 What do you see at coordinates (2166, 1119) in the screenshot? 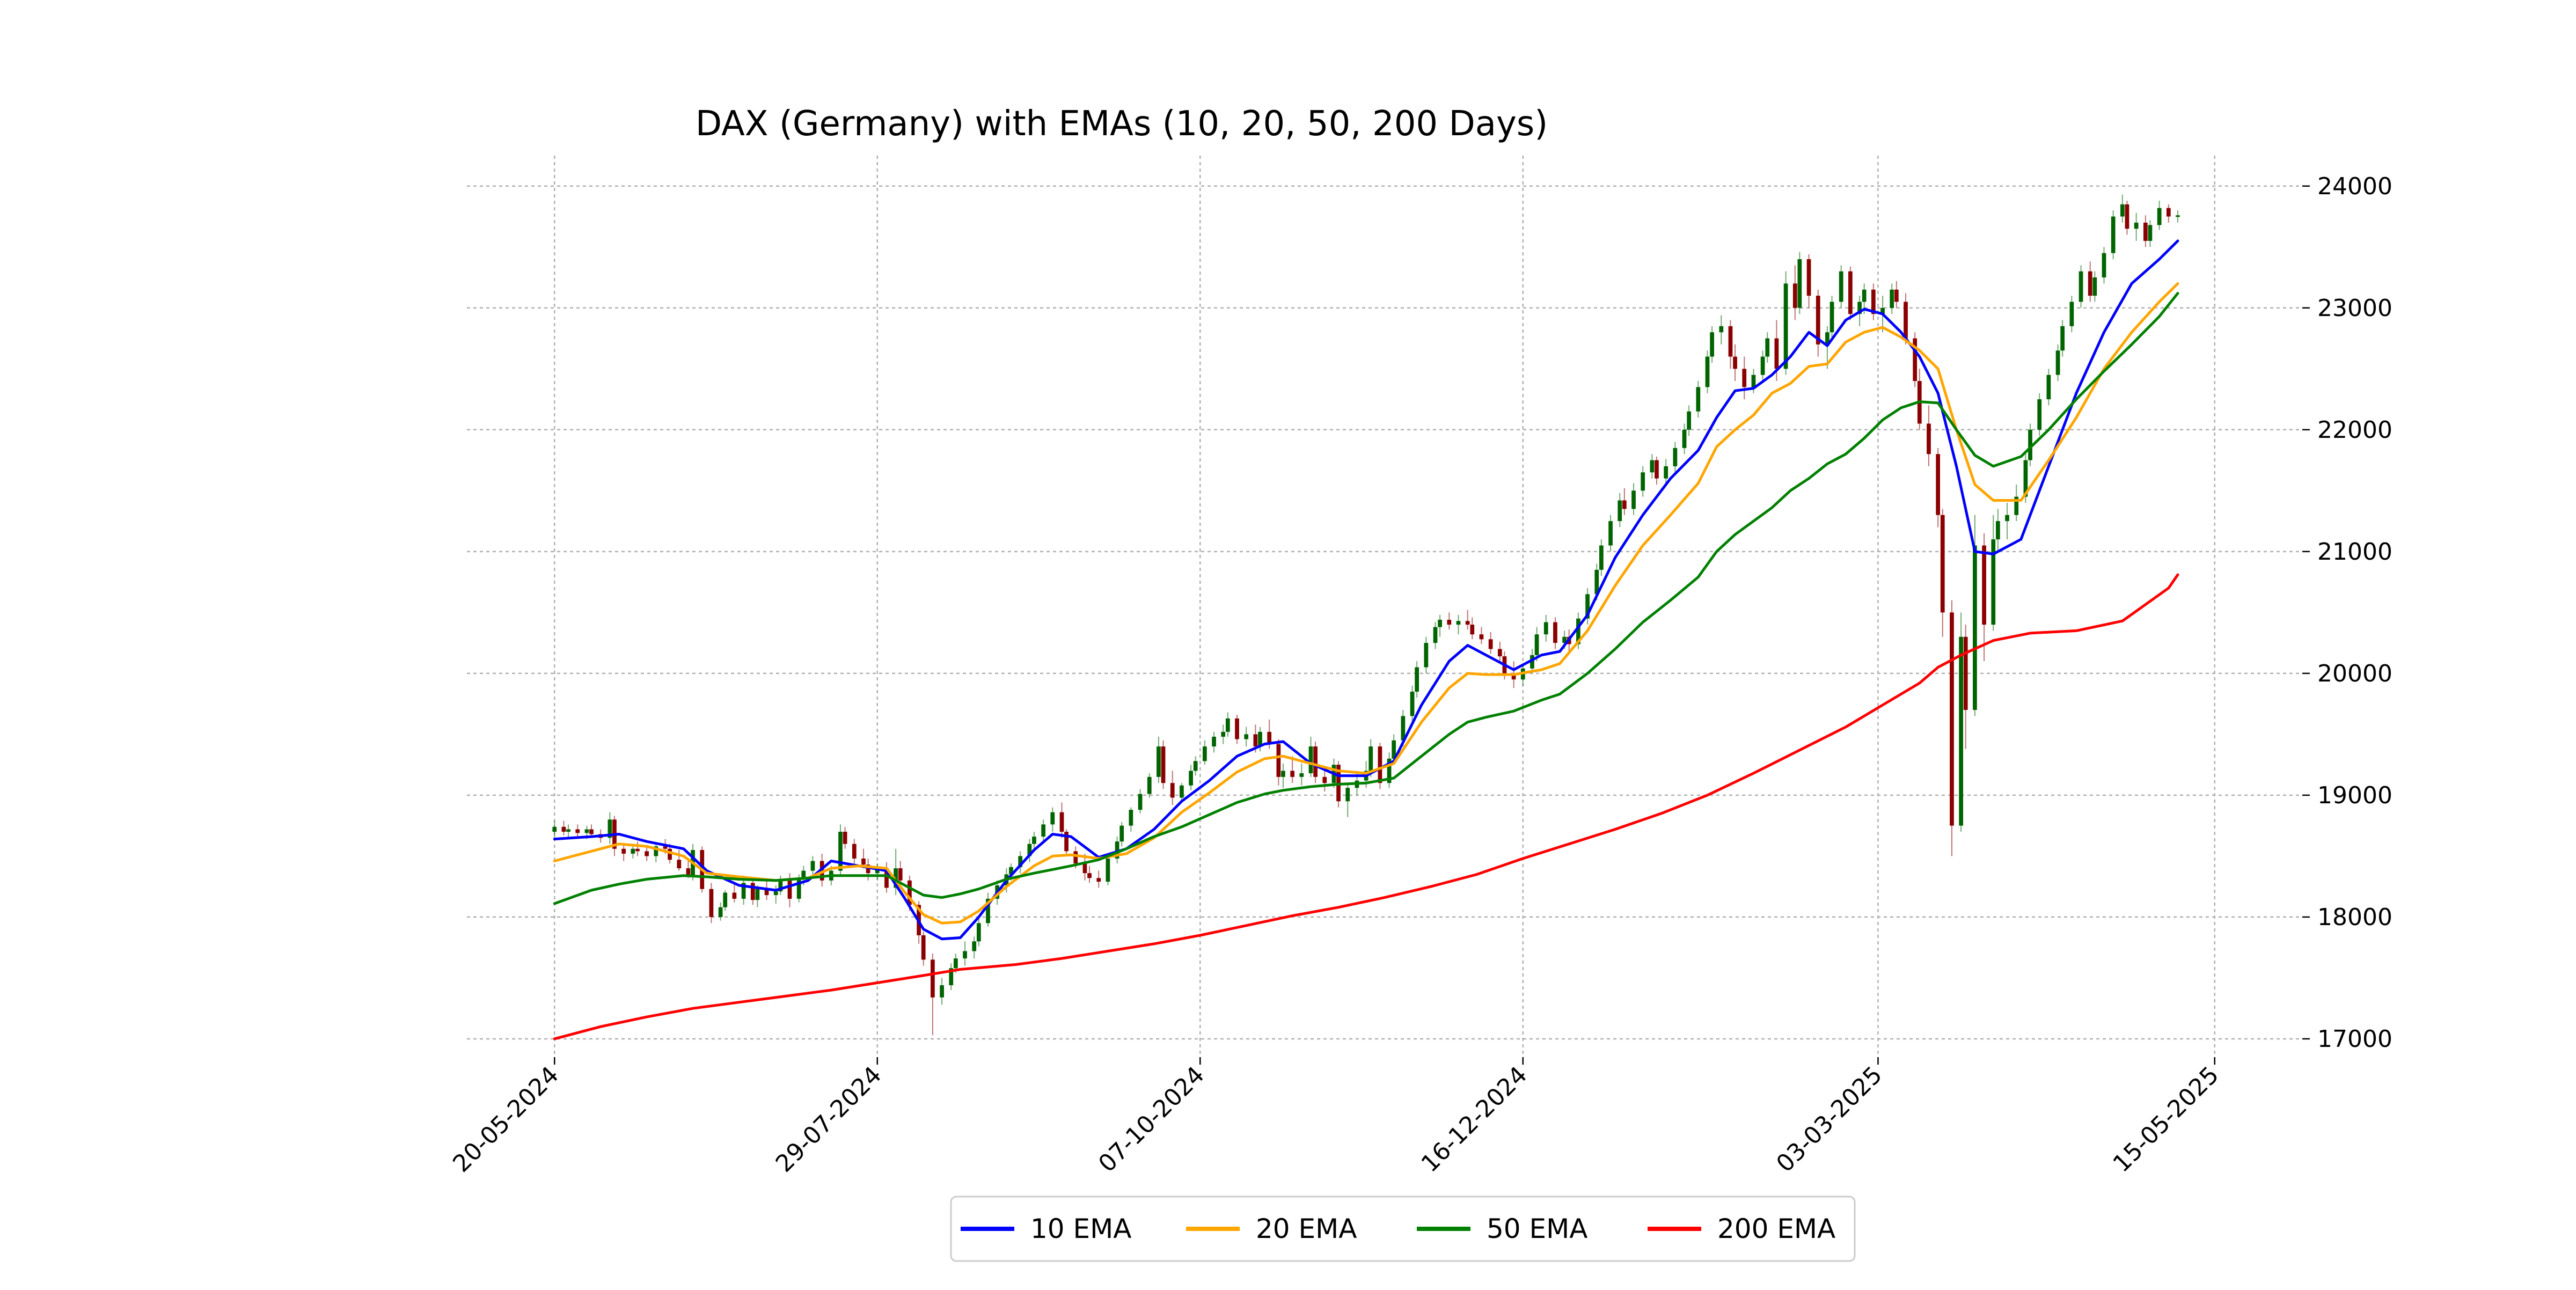
I see `x-tick-label: 15-05-2025` at bounding box center [2166, 1119].